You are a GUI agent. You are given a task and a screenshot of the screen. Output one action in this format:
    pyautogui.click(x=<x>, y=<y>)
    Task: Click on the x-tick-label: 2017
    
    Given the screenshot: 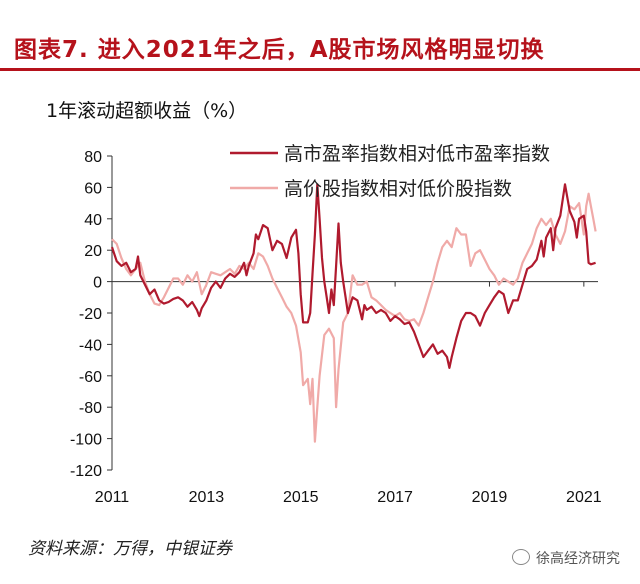 What is the action you would take?
    pyautogui.click(x=395, y=497)
    